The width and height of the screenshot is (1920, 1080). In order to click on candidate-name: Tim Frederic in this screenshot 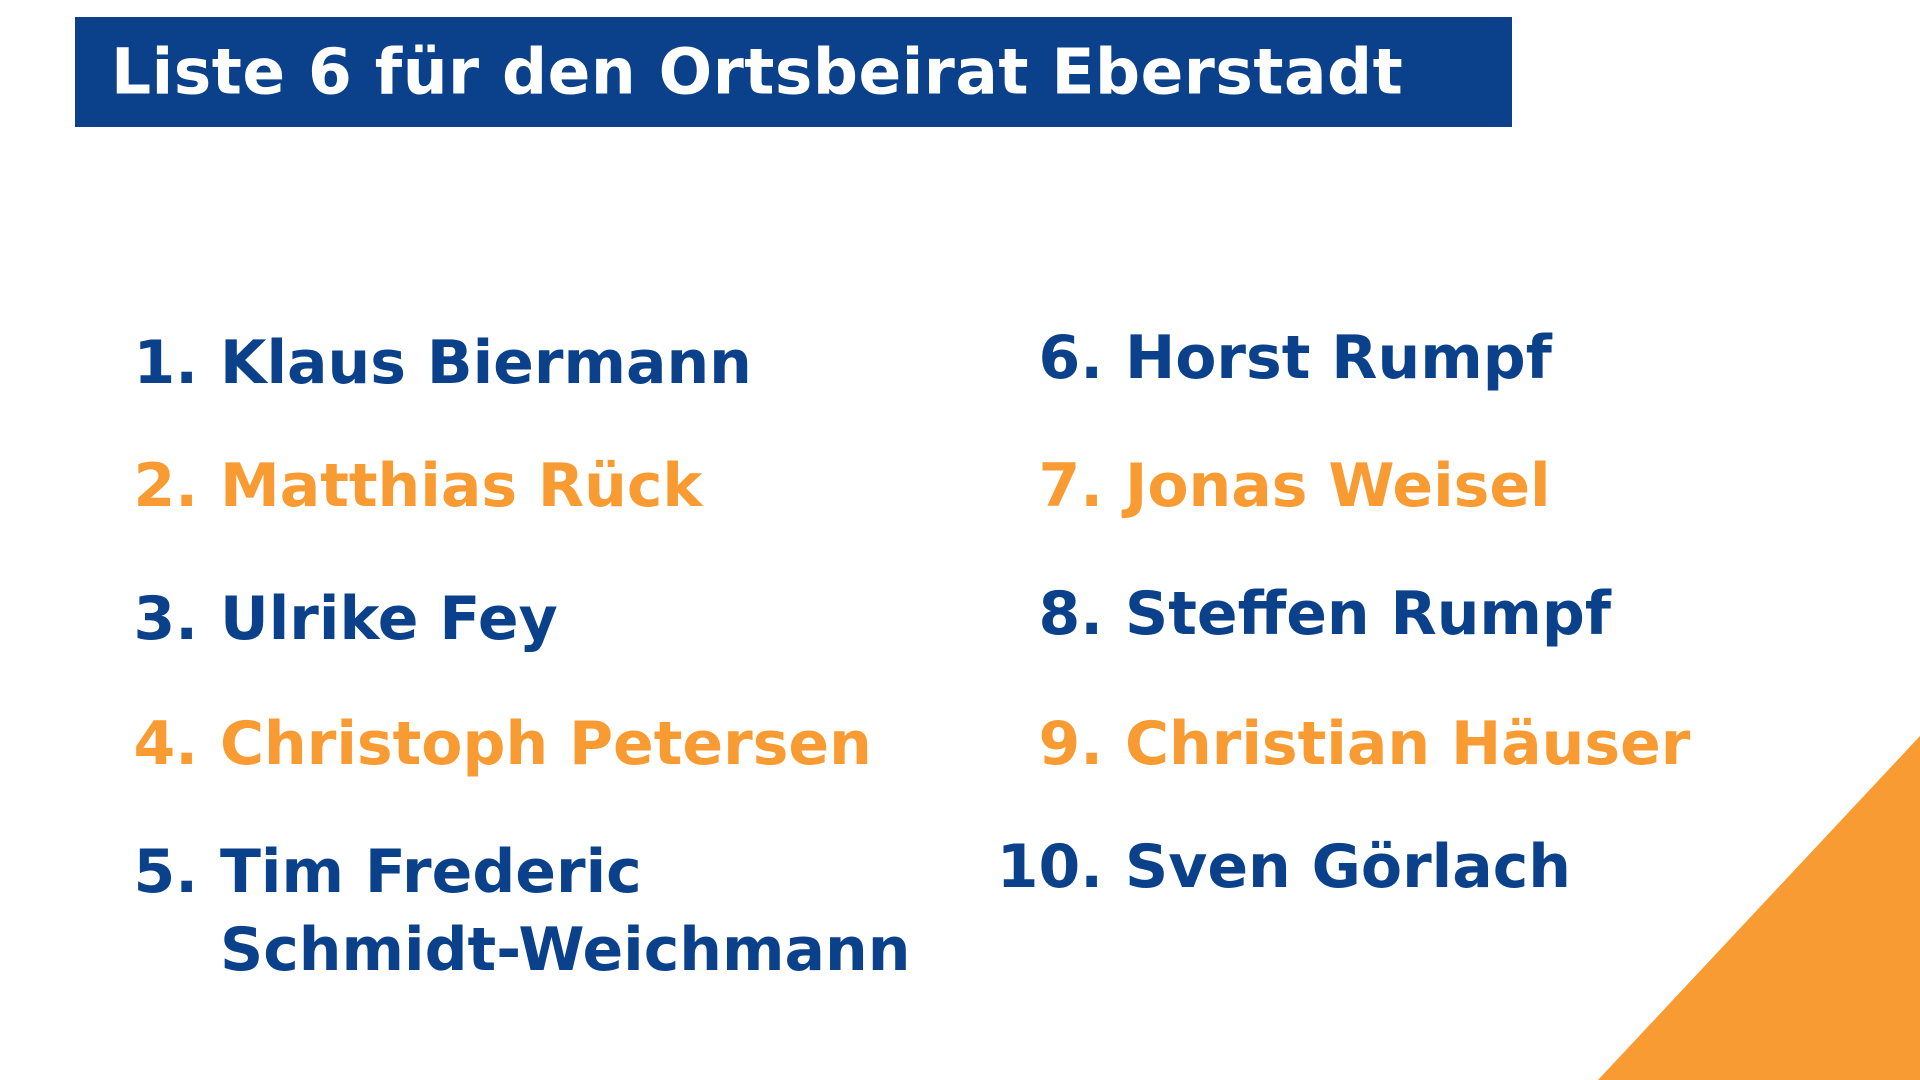, I will do `click(431, 872)`.